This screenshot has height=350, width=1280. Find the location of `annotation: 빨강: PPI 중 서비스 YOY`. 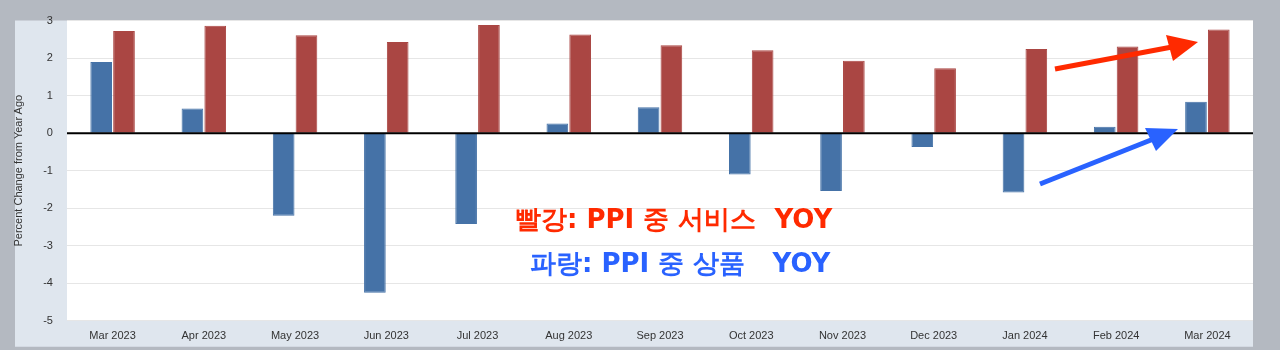

annotation: 빨강: PPI 중 서비스 YOY is located at coordinates (674, 219).